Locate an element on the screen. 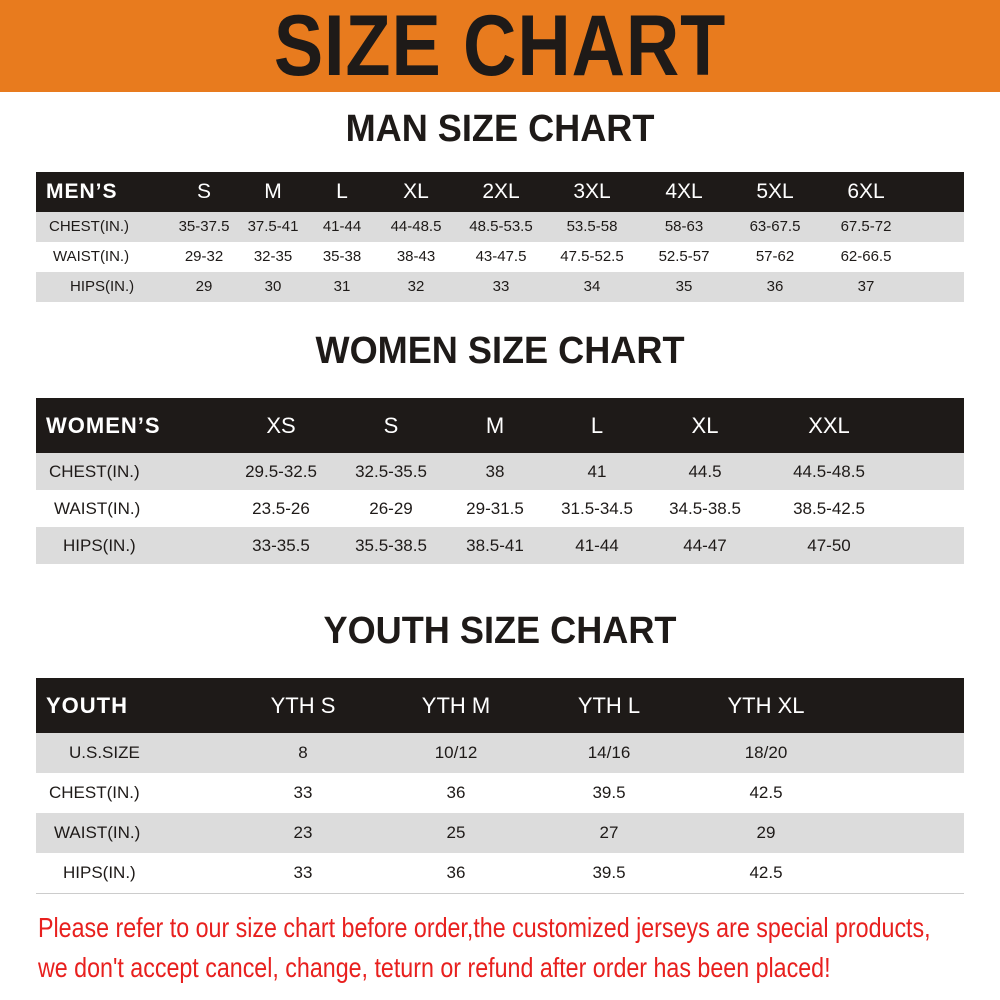 Image resolution: width=1000 pixels, height=1000 pixels. table-cell: 52.5-57 is located at coordinates (684, 256).